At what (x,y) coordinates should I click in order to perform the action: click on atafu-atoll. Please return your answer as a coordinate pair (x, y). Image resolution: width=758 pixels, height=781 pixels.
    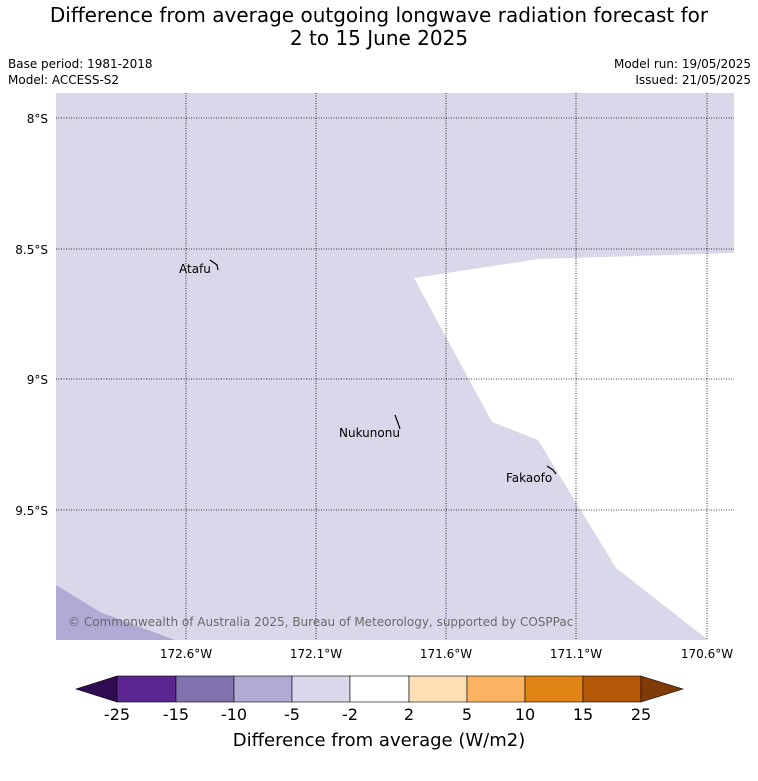
    Looking at the image, I should click on (214, 265).